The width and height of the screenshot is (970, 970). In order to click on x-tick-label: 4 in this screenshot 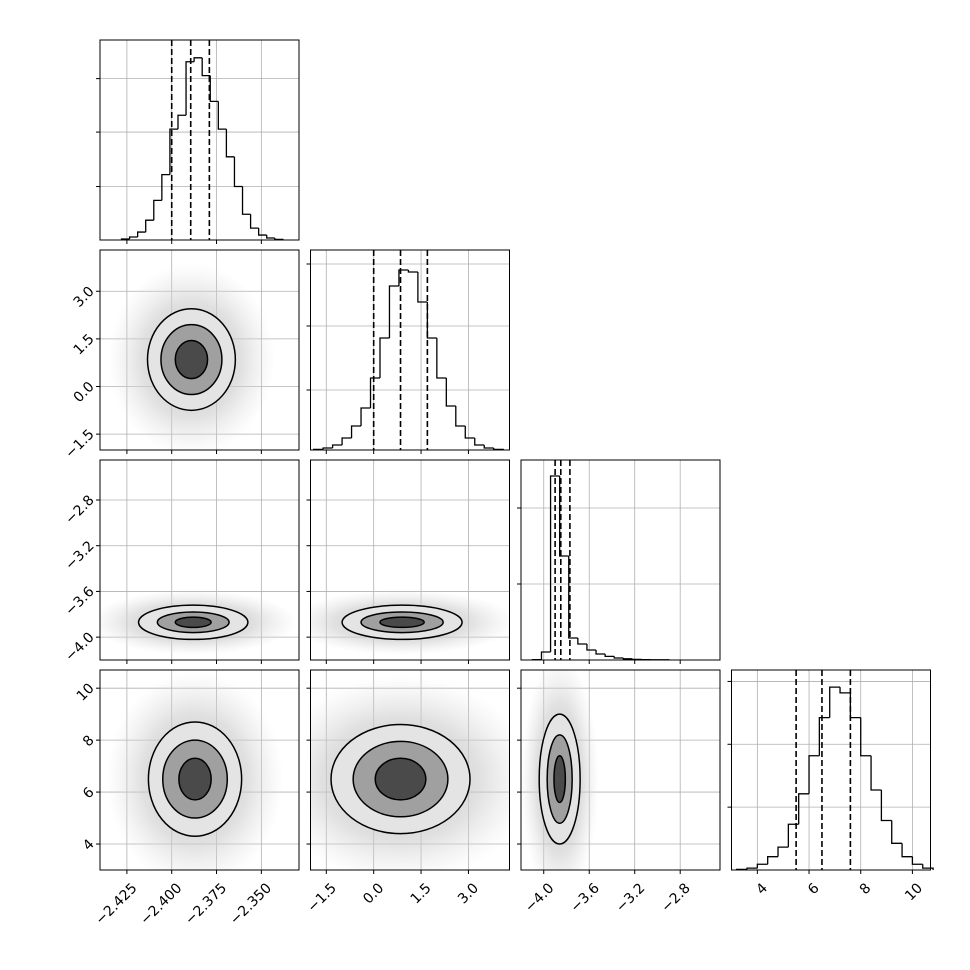, I will do `click(762, 889)`.